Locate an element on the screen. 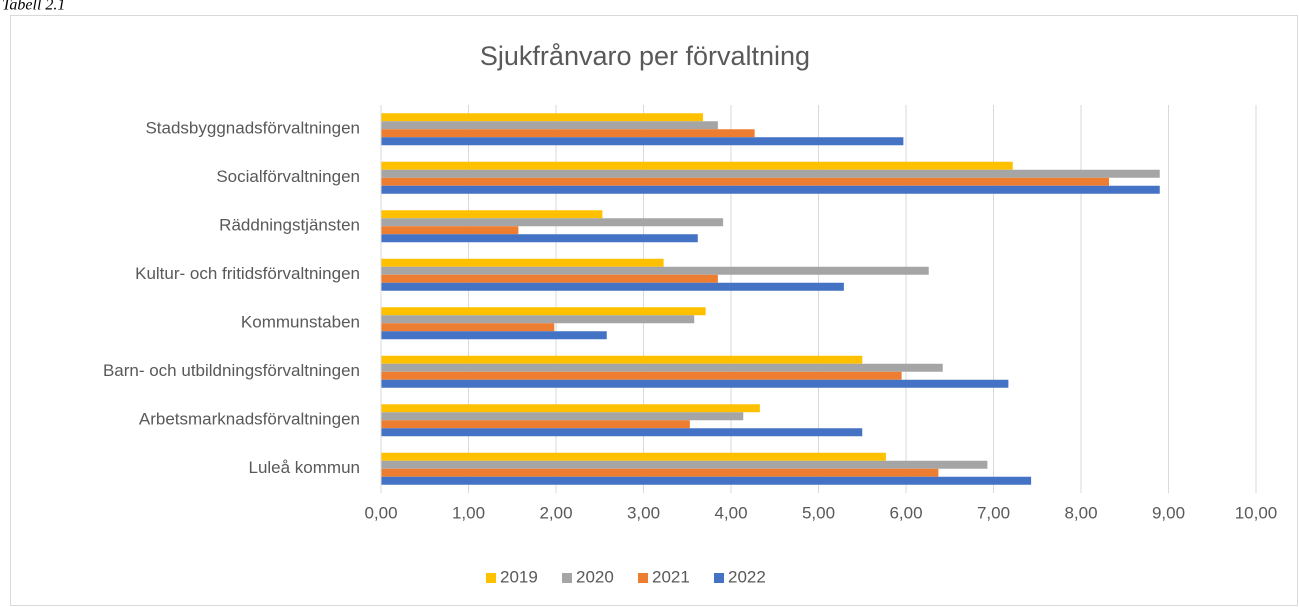 The image size is (1299, 607). y-tick-label: Kultur- och fritidsförvaltningen is located at coordinates (247, 273).